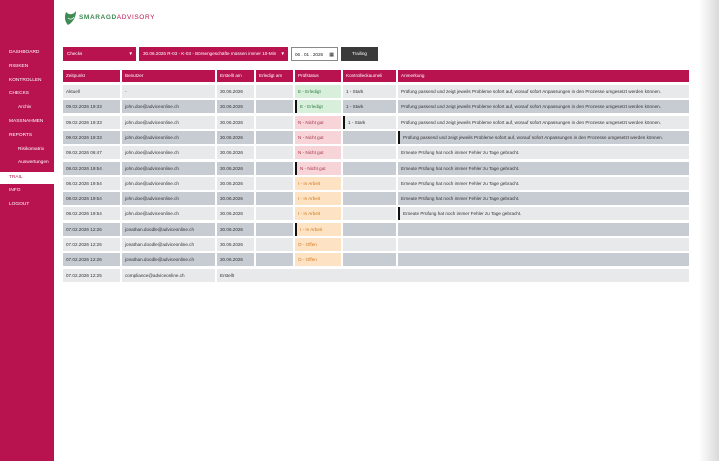 Image resolution: width=719 pixels, height=461 pixels. What do you see at coordinates (21, 135) in the screenshot?
I see `sidebar-item-reports: REPORTS` at bounding box center [21, 135].